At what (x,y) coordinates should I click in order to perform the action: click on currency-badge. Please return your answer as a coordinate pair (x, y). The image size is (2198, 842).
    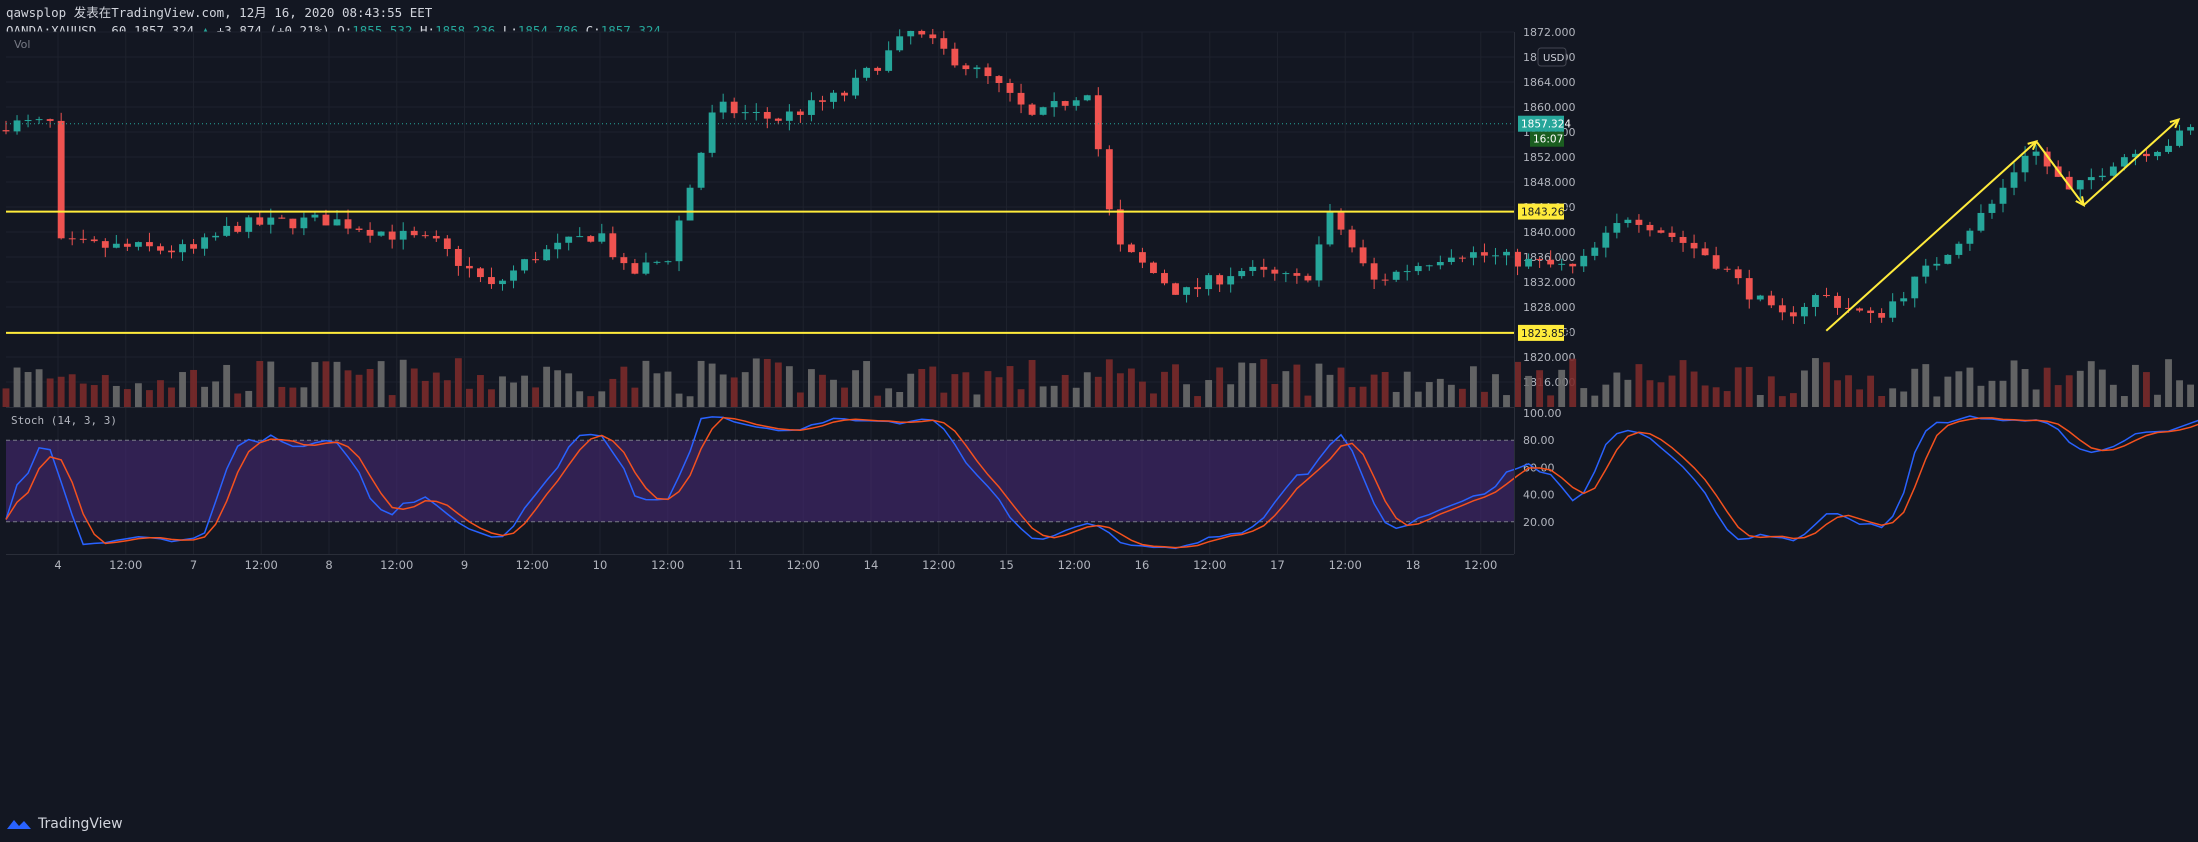
    Looking at the image, I should click on (1552, 57).